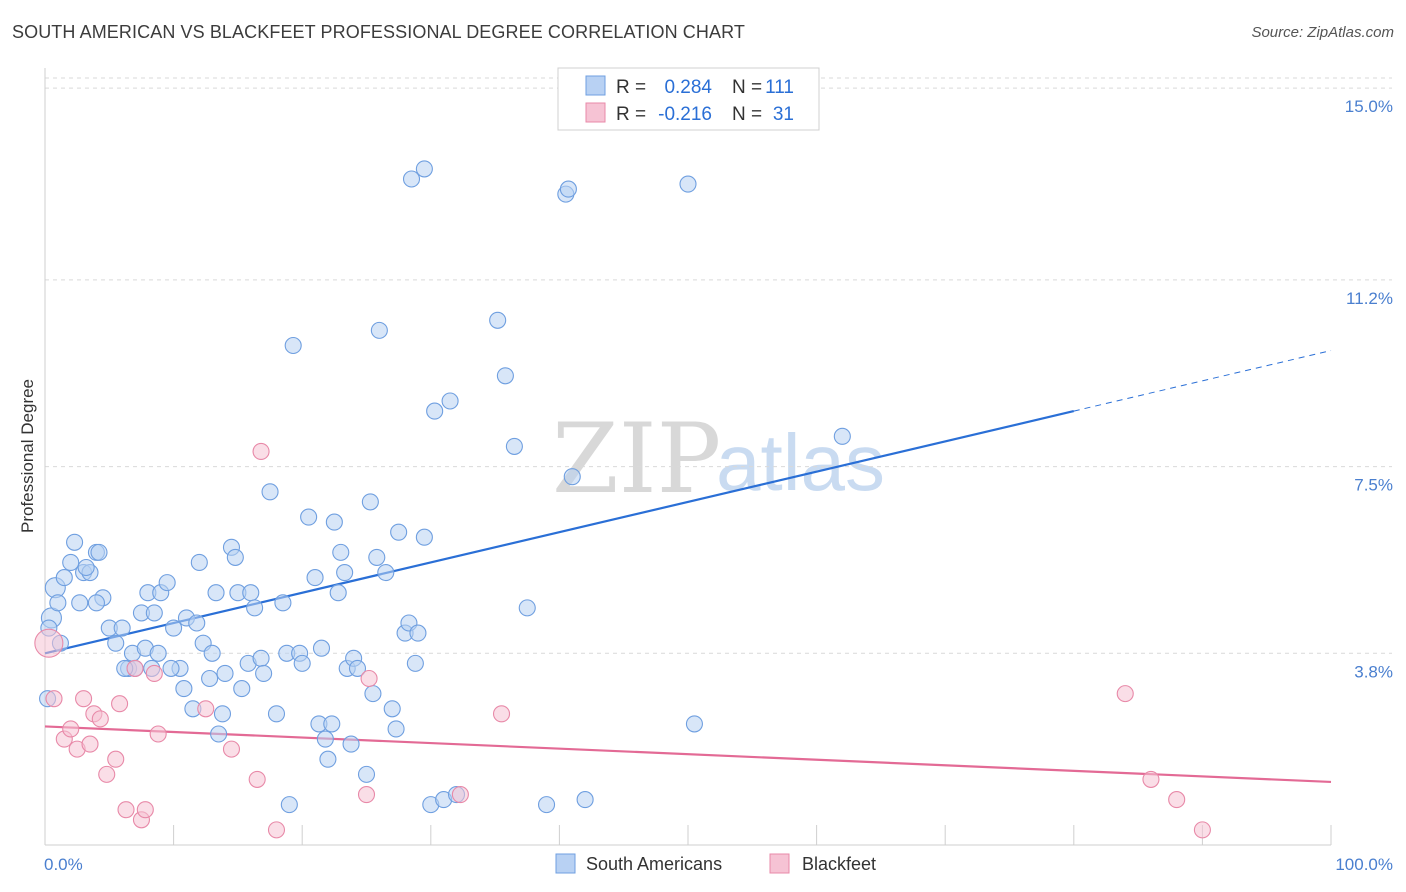 This screenshot has height=892, width=1406. What do you see at coordinates (1364, 864) in the screenshot?
I see `x-tick-label-1: 100.0%` at bounding box center [1364, 864].